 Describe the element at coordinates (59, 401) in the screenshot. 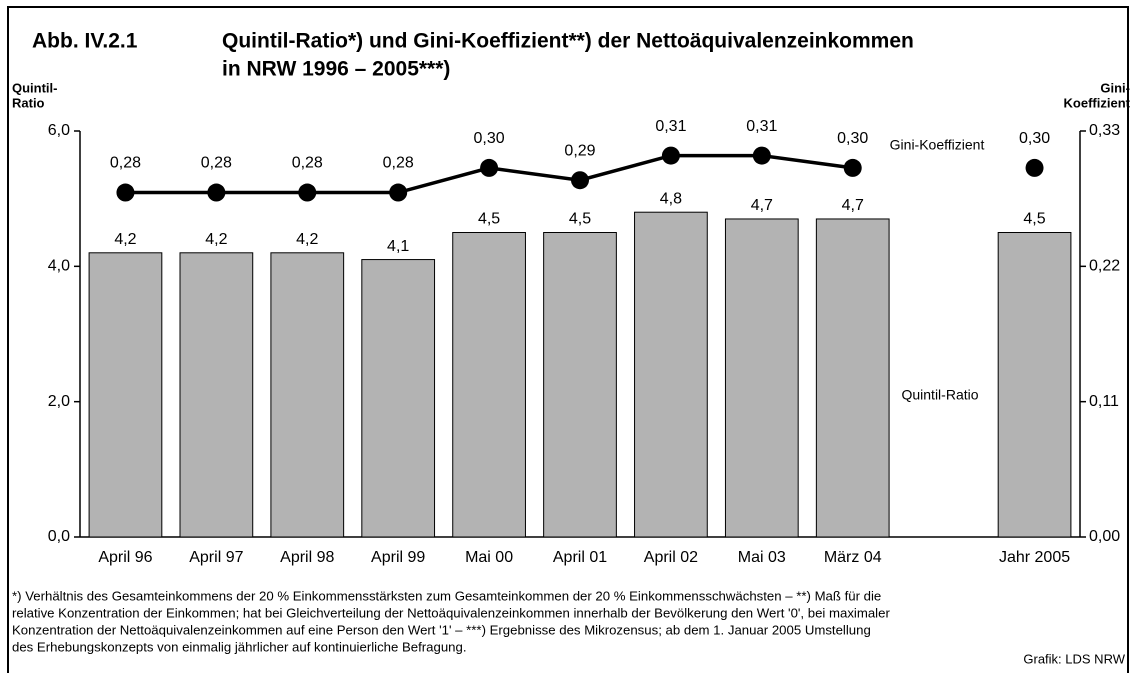

I see `y-tick-label: 2,0` at that location.